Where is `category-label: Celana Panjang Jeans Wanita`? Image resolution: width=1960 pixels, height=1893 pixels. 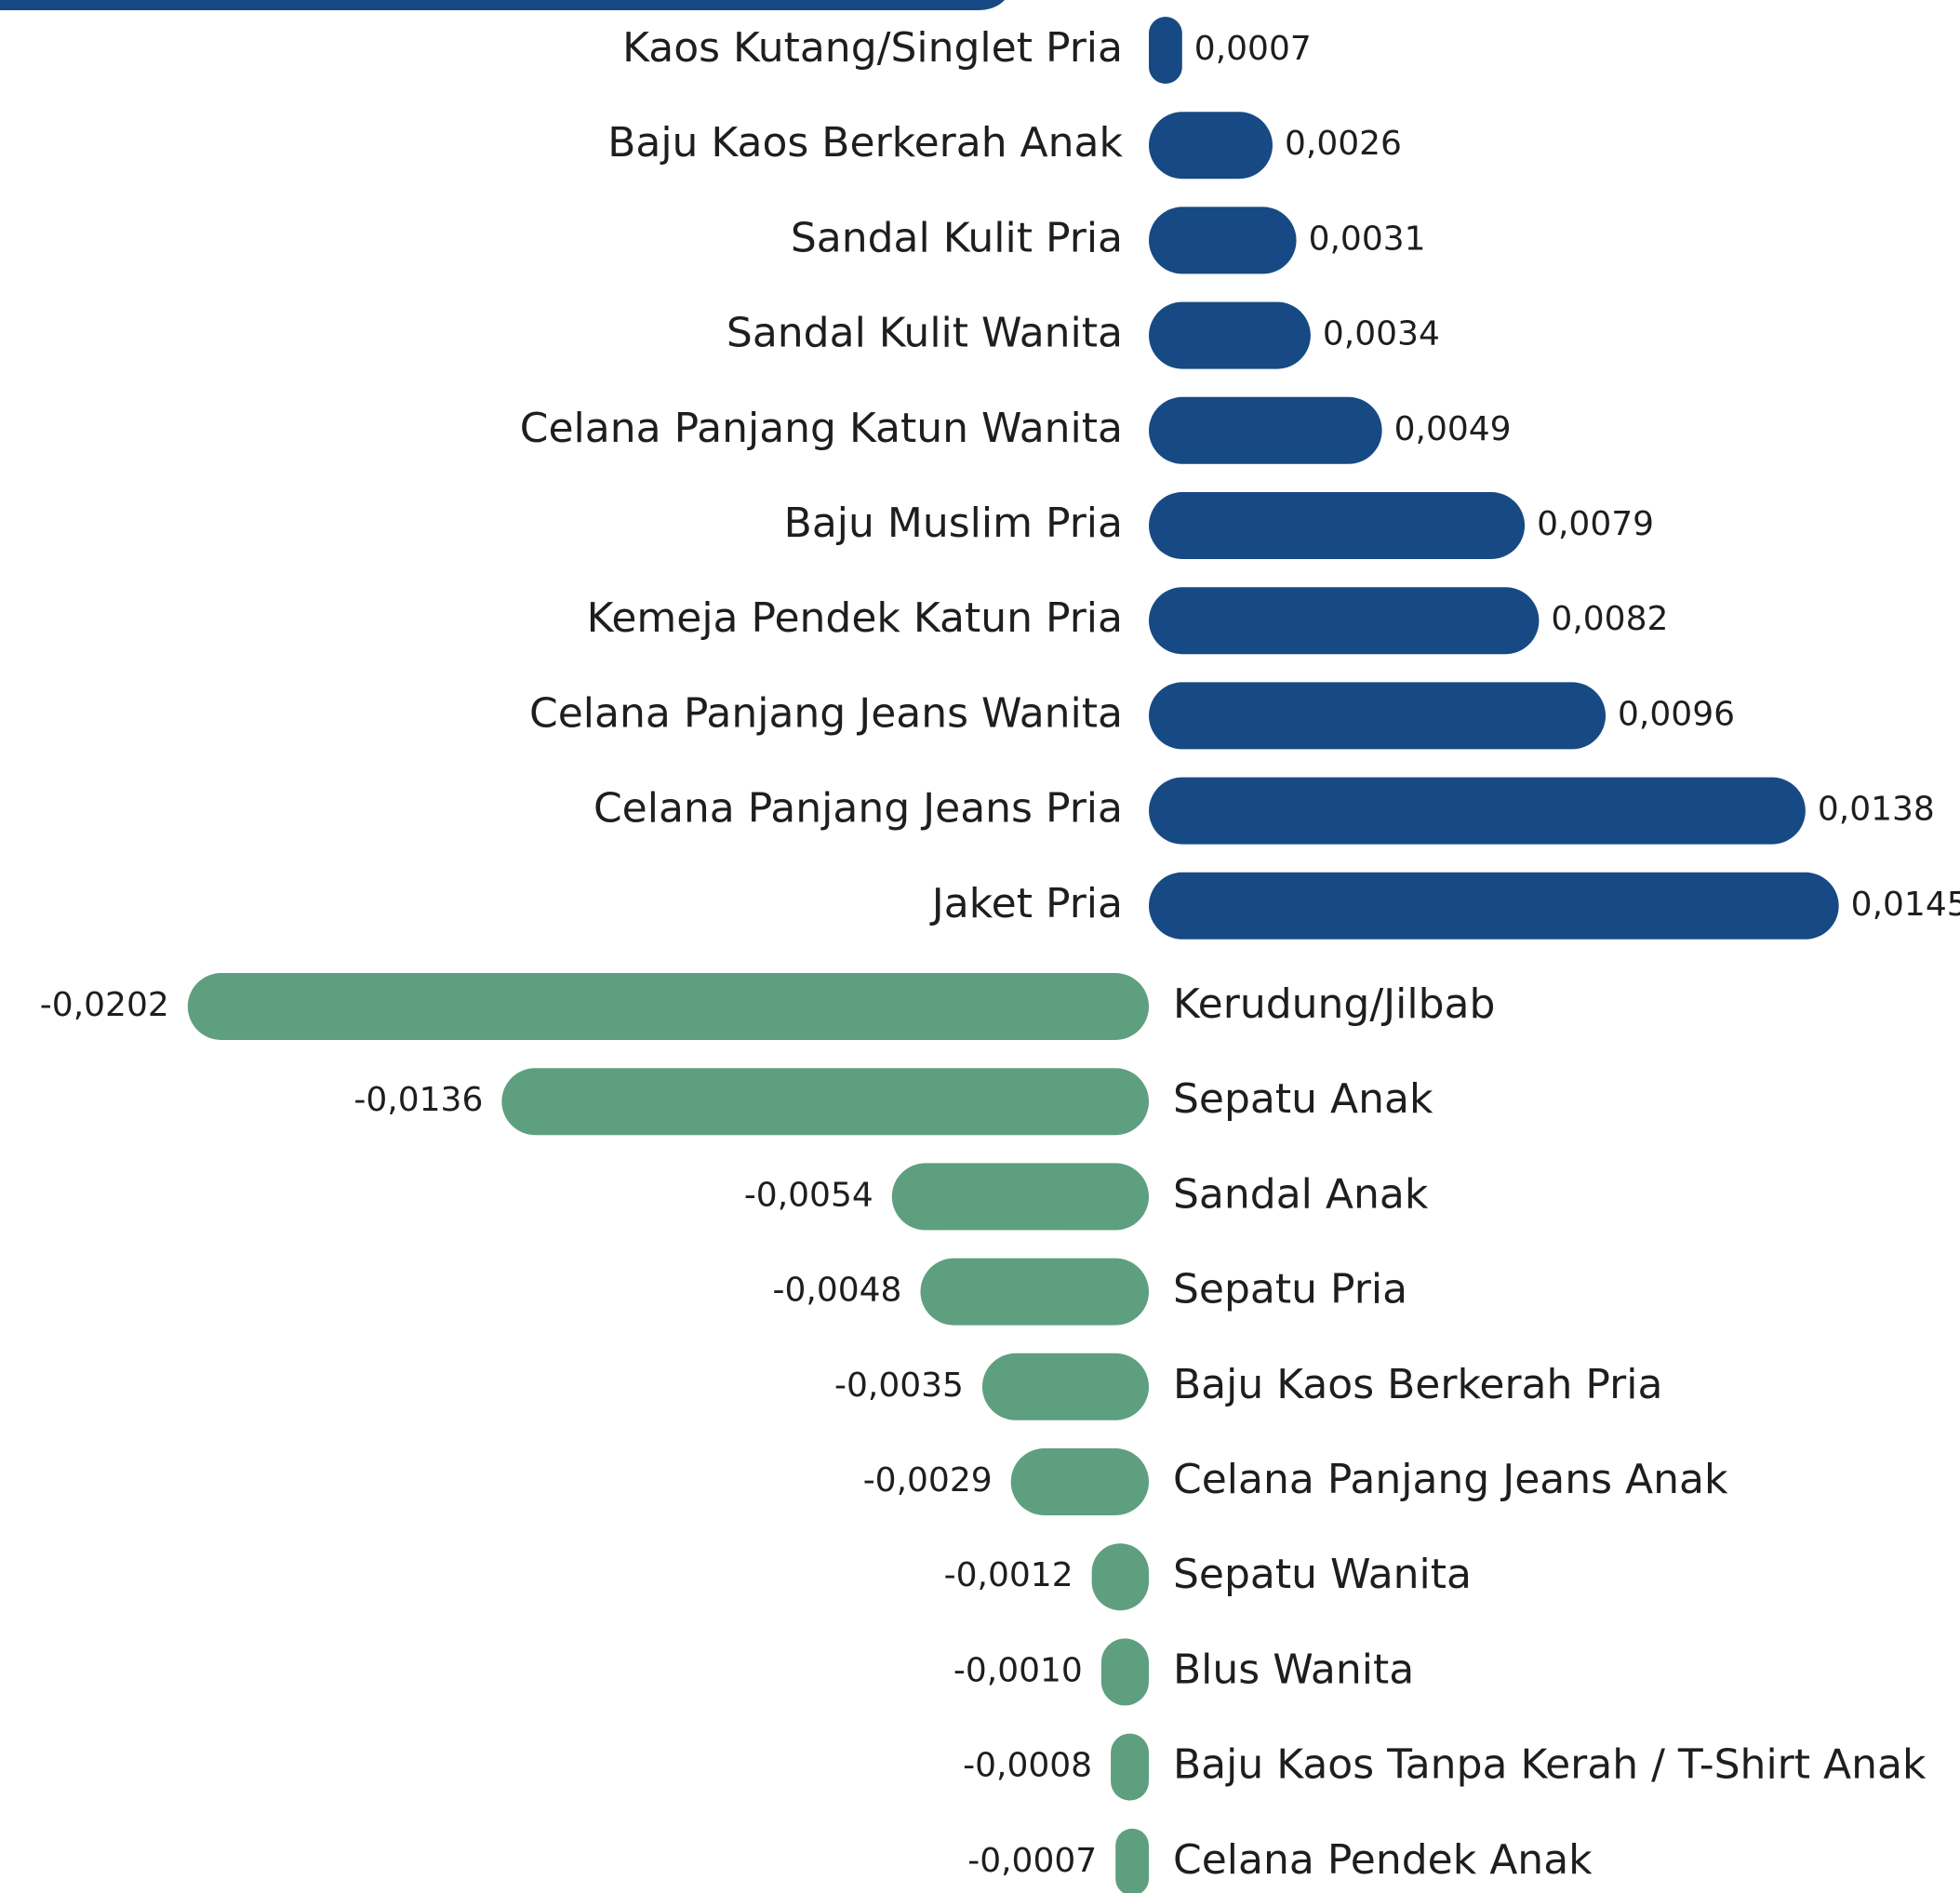 category-label: Celana Panjang Jeans Wanita is located at coordinates (826, 713).